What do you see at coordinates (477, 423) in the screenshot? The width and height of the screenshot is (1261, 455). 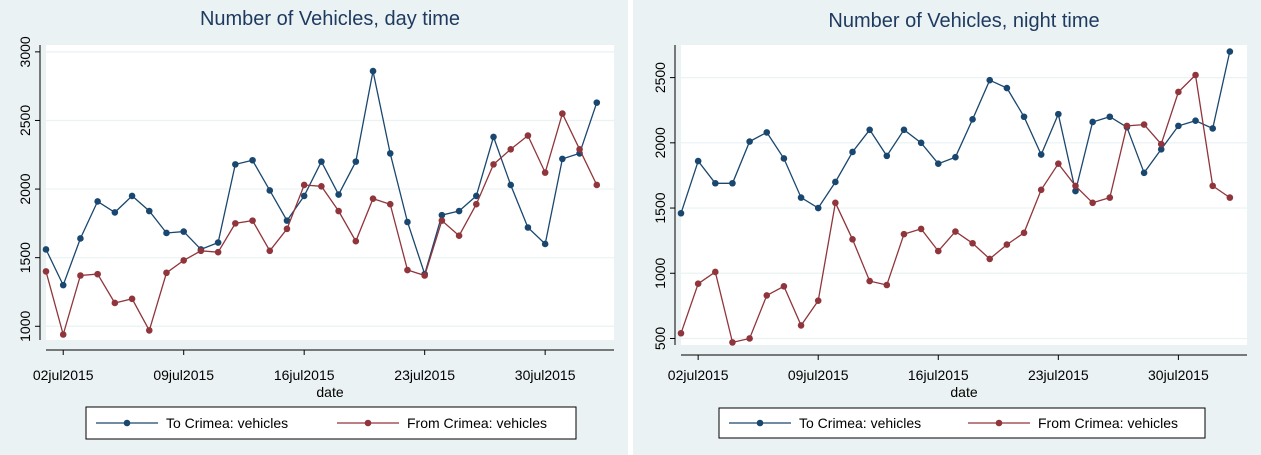 I see `legend-label: From Crimea: vehicles` at bounding box center [477, 423].